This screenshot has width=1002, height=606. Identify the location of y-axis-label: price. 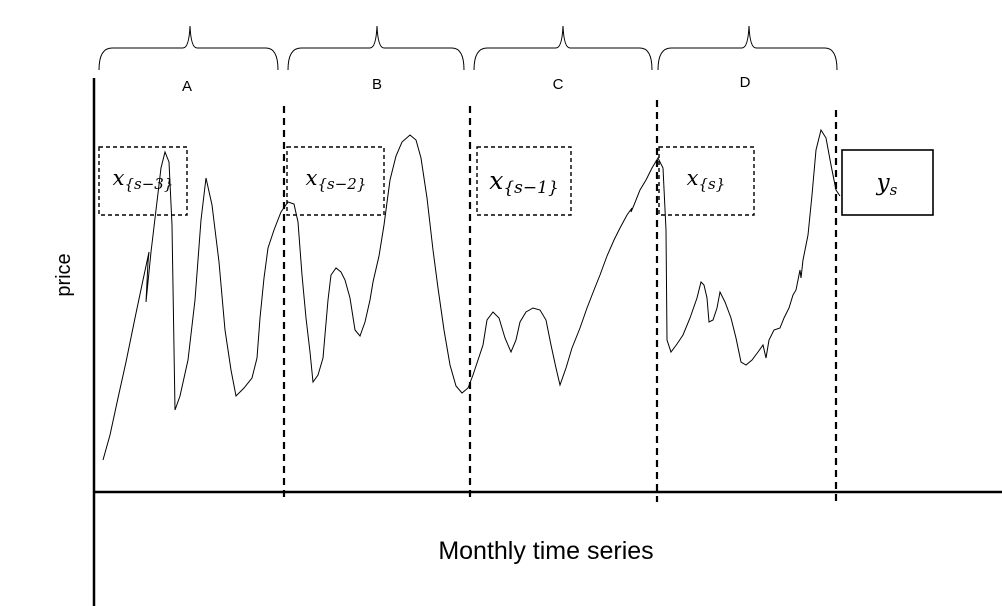
(64, 274).